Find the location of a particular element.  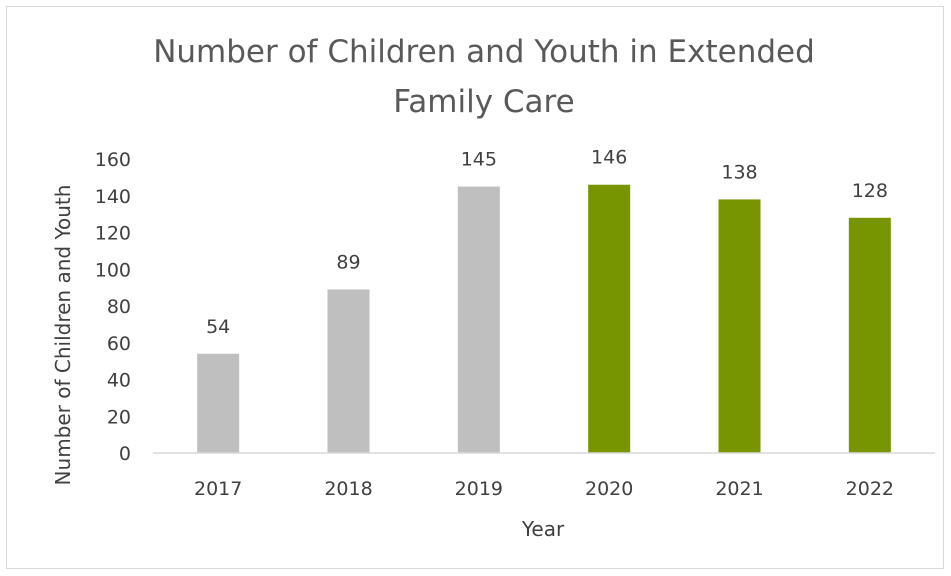

chart-title-line-1: Number of Children and Youth in Extended is located at coordinates (484, 52).